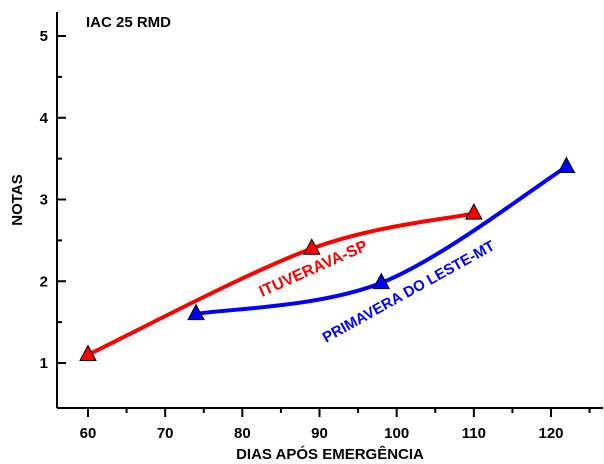 The width and height of the screenshot is (604, 464). Describe the element at coordinates (88, 433) in the screenshot. I see `x-tick-label: 60` at that location.